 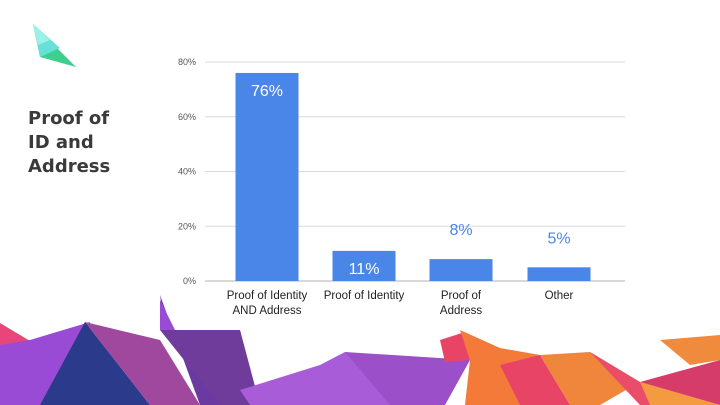 I want to click on data-label: 11%, so click(x=364, y=269).